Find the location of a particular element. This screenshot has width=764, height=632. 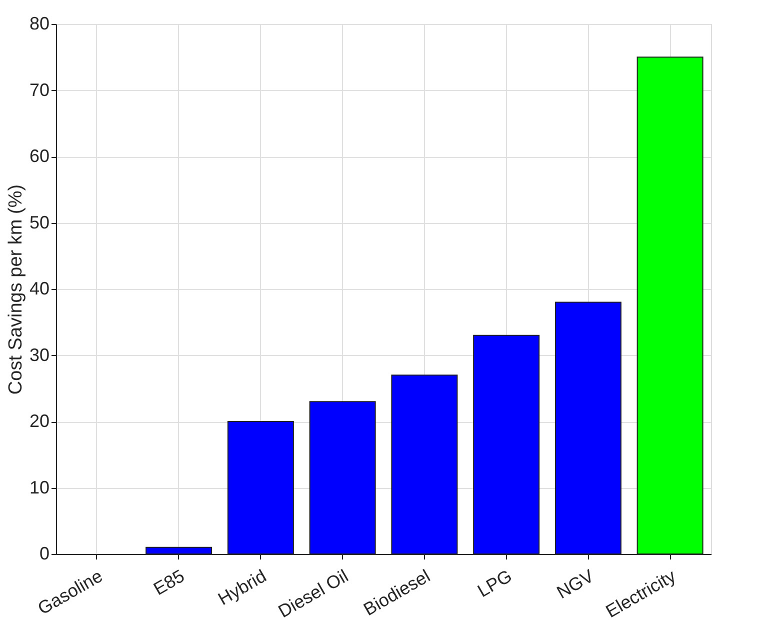

y-tick-label: 20 is located at coordinates (39, 421).